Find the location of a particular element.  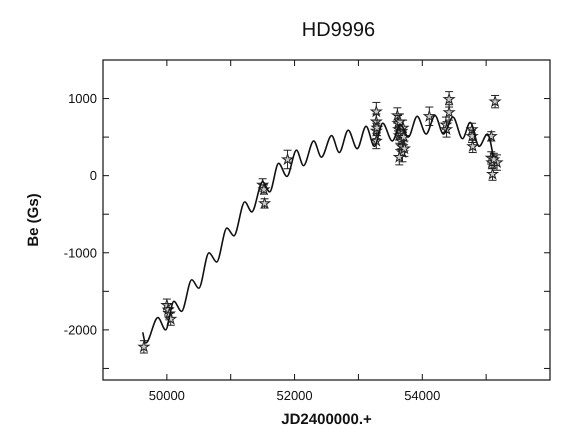

x-tick-label: 50000 is located at coordinates (166, 395).